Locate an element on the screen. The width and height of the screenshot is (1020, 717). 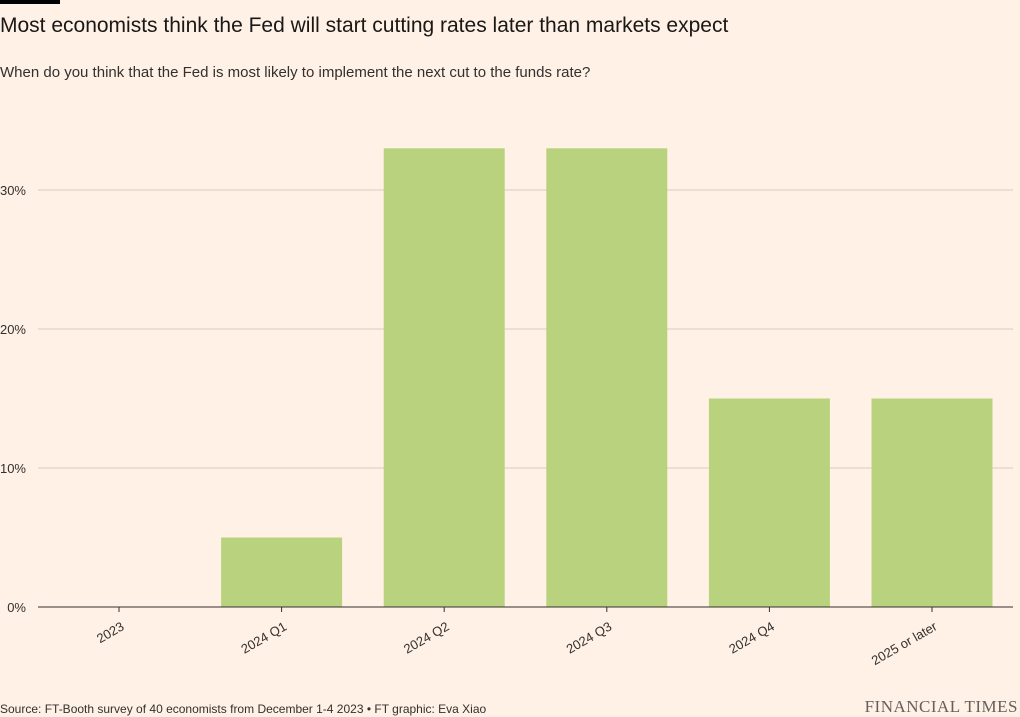
top-rule is located at coordinates (30, 2).